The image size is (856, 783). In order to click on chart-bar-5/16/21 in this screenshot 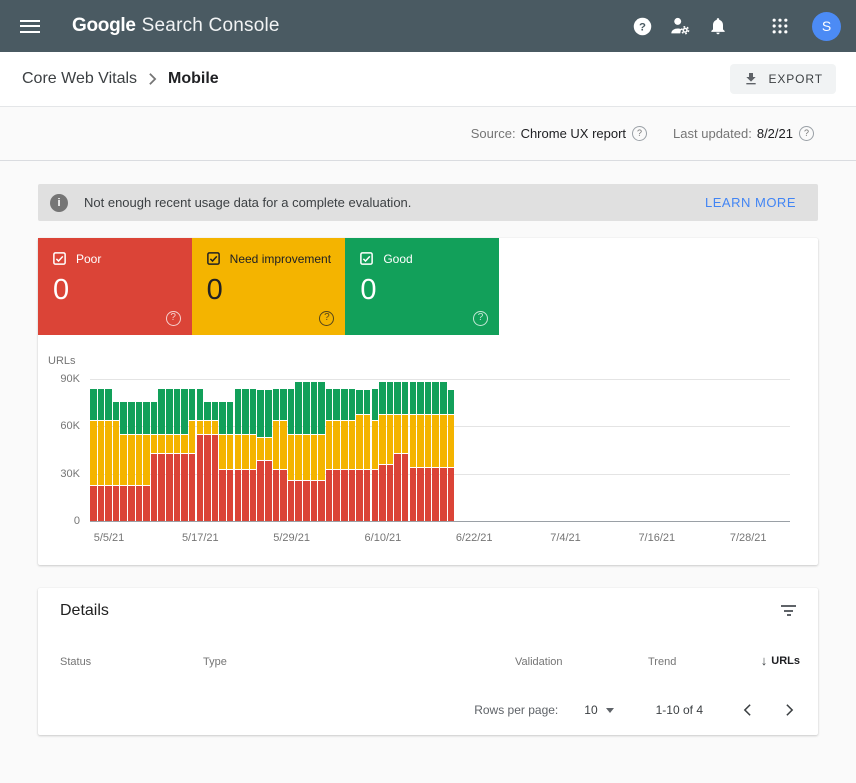, I will do `click(192, 455)`.